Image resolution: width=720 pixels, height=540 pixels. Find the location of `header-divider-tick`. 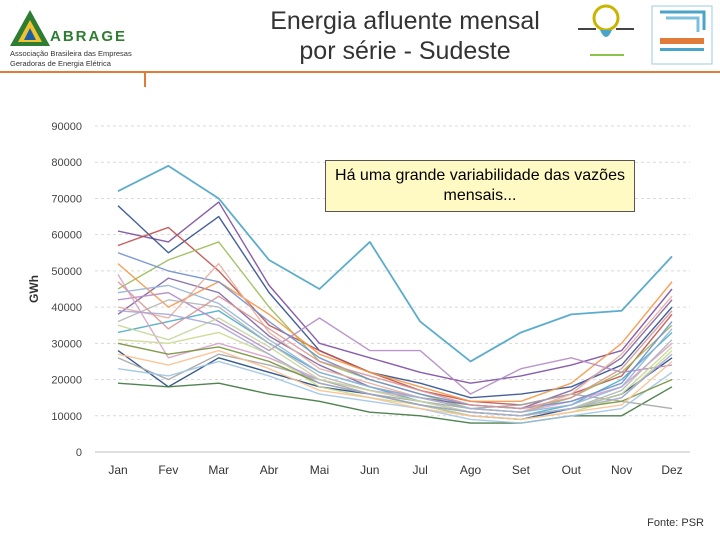

header-divider-tick is located at coordinates (145, 79).